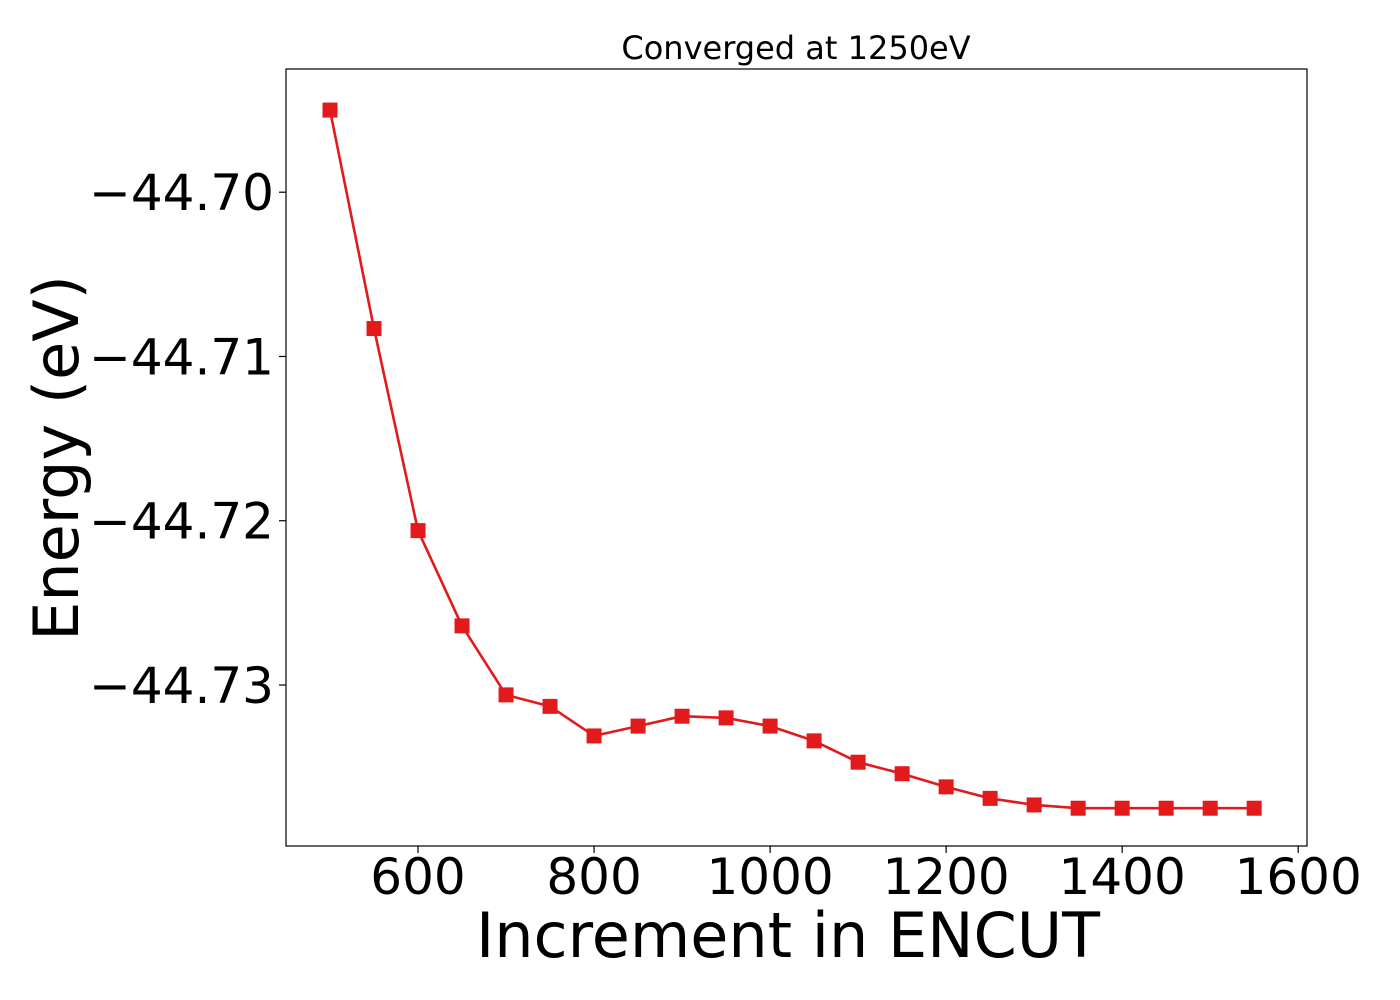  I want to click on x-axis: 600 800 1000 1200 1400 1600, so click(866, 876).